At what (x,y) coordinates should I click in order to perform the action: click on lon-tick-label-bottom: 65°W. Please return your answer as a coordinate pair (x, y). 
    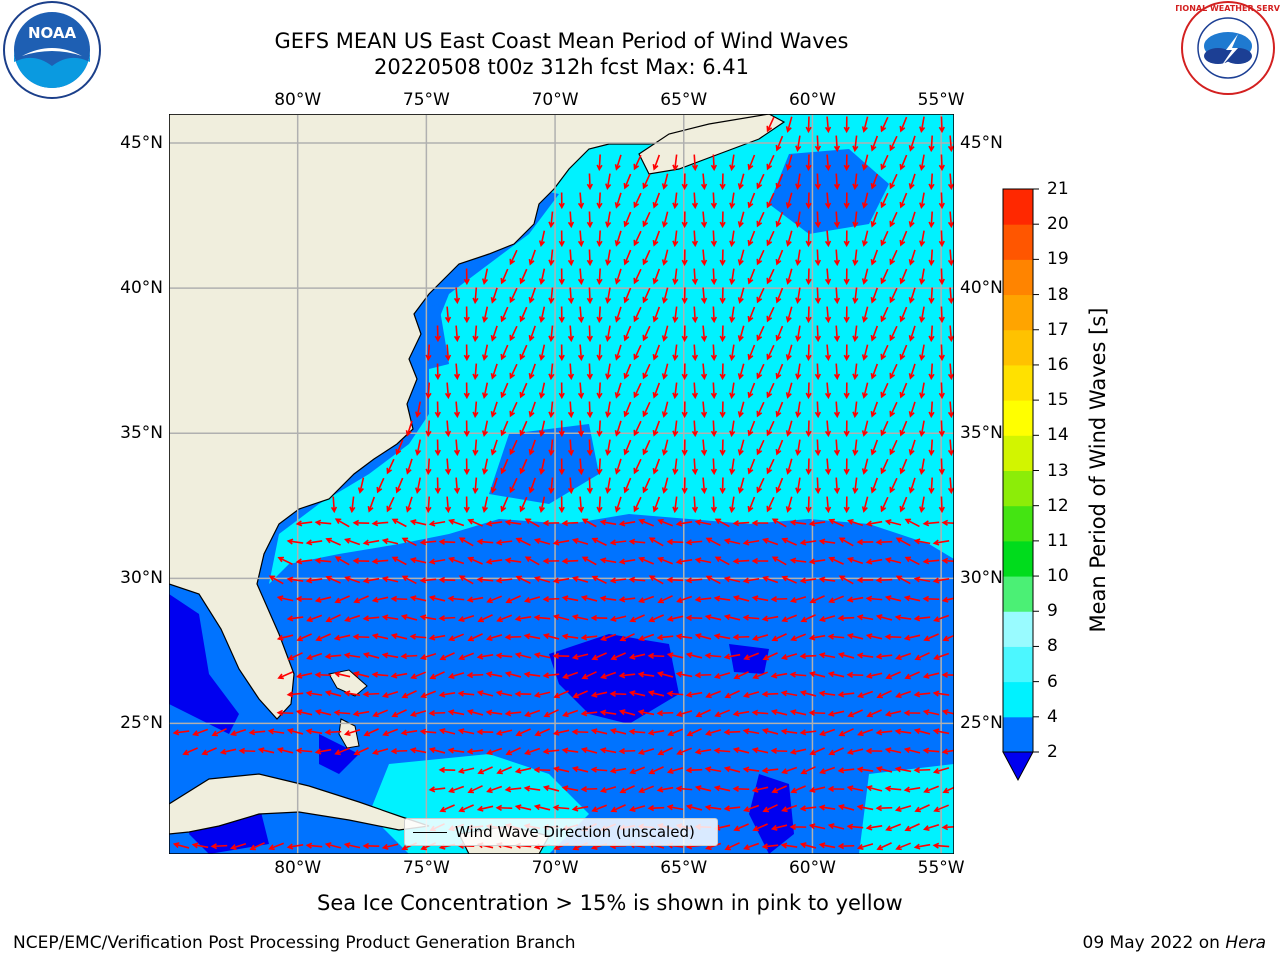
    Looking at the image, I should click on (684, 868).